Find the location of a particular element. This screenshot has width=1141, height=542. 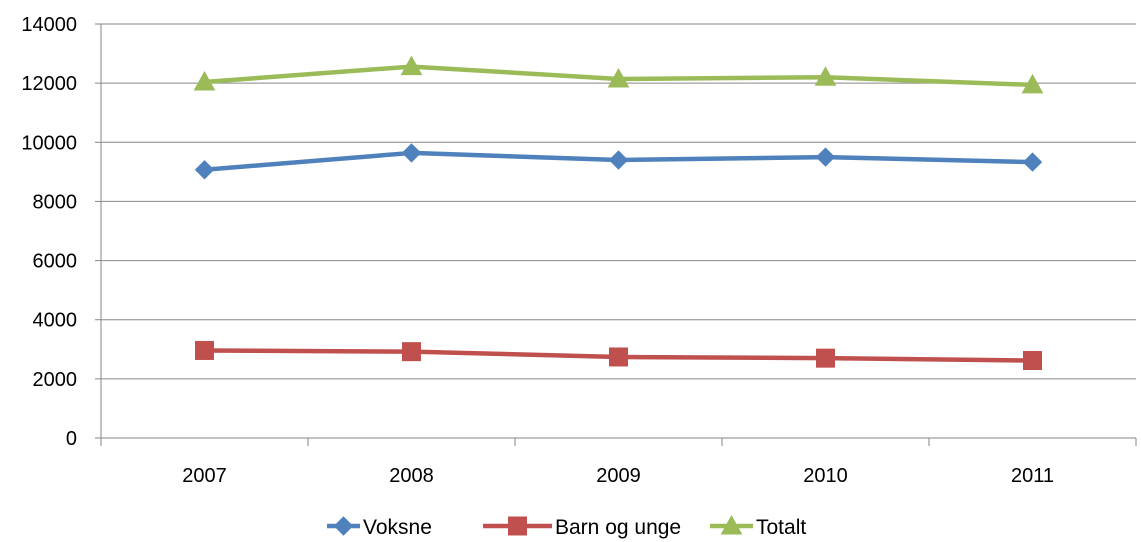

x-tick-label: 2010 is located at coordinates (825, 476).